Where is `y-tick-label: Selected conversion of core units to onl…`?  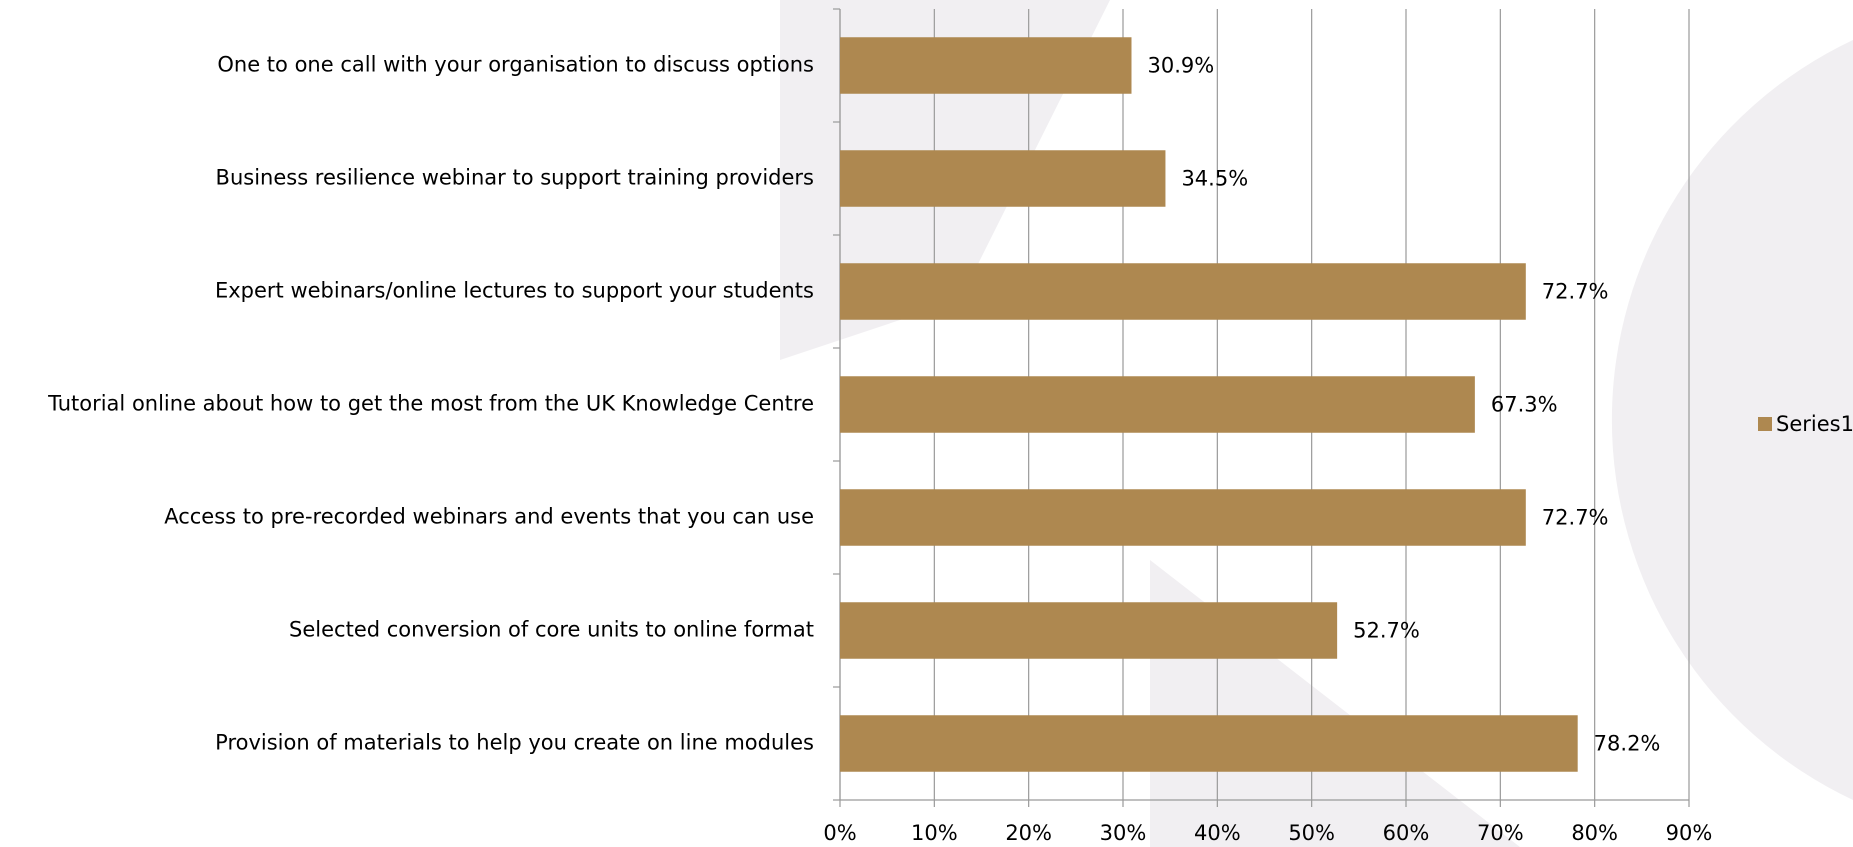 y-tick-label: Selected conversion of core units to onl… is located at coordinates (551, 630).